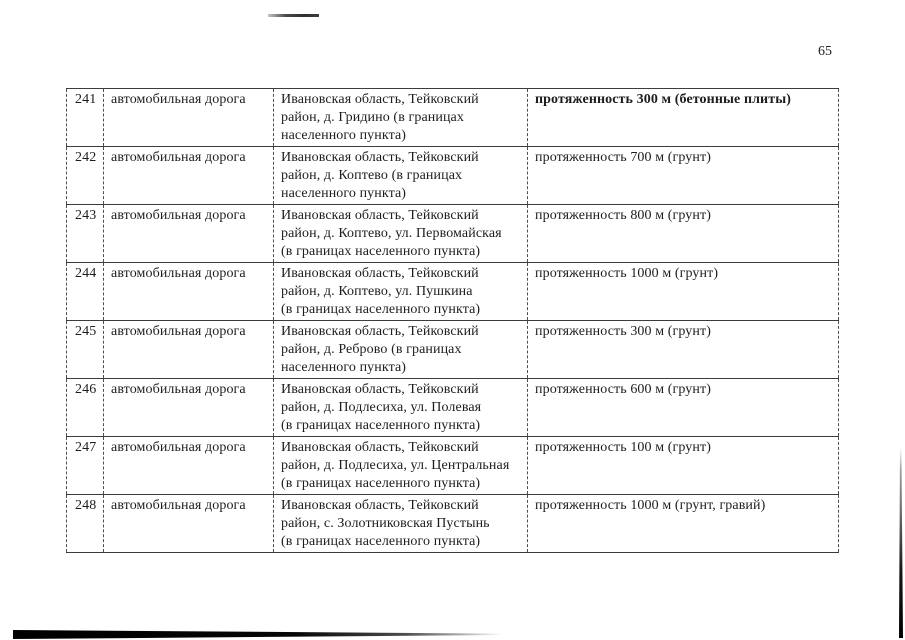 This screenshot has height=640, width=905. What do you see at coordinates (683, 523) in the screenshot?
I see `details-cell: протяженность 1000 м (грунт, гравий)` at bounding box center [683, 523].